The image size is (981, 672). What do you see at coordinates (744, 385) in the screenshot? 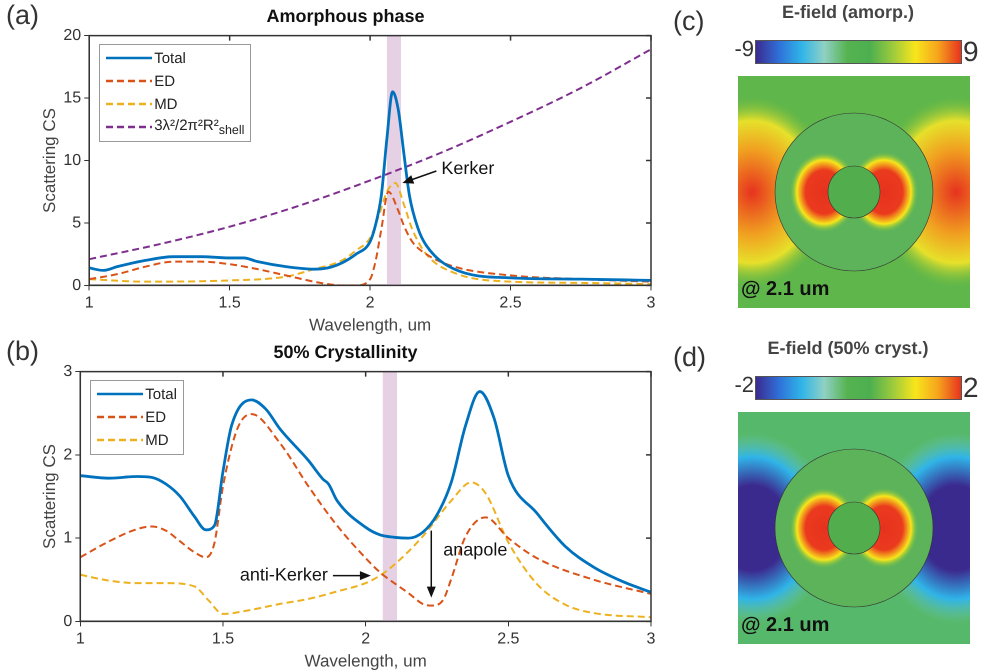
I see `text: -2` at bounding box center [744, 385].